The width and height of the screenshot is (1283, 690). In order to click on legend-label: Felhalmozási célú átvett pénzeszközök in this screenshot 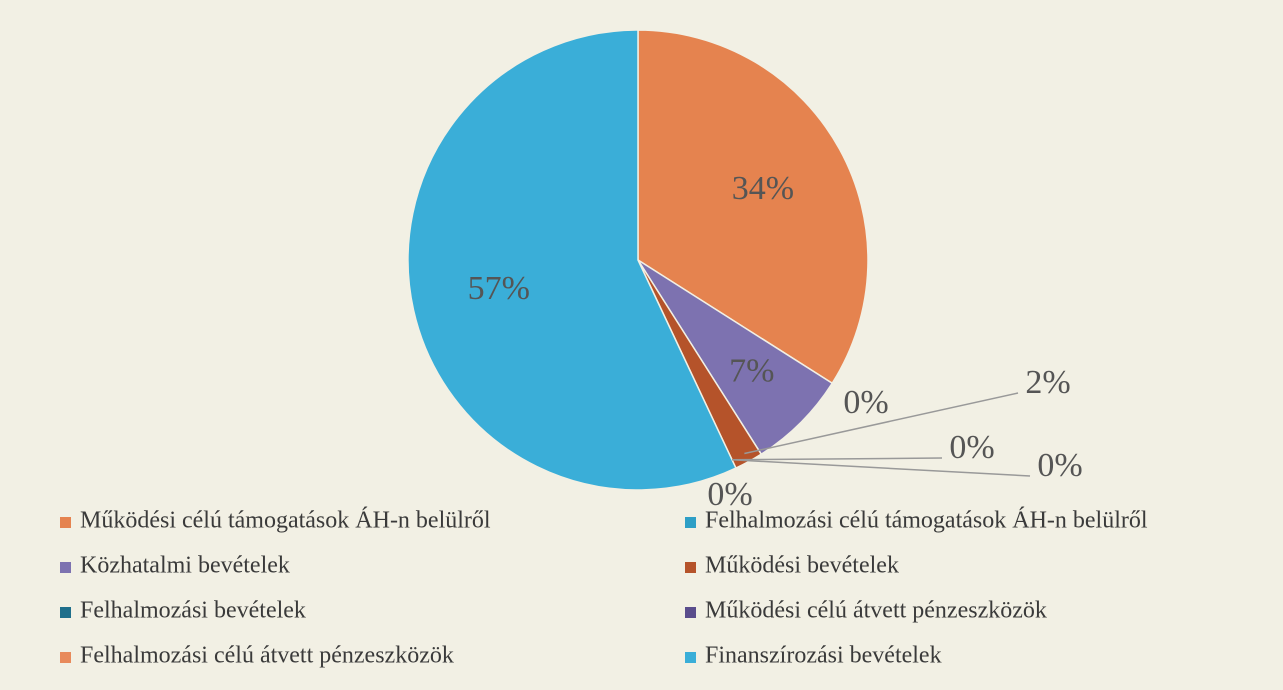, I will do `click(267, 656)`.